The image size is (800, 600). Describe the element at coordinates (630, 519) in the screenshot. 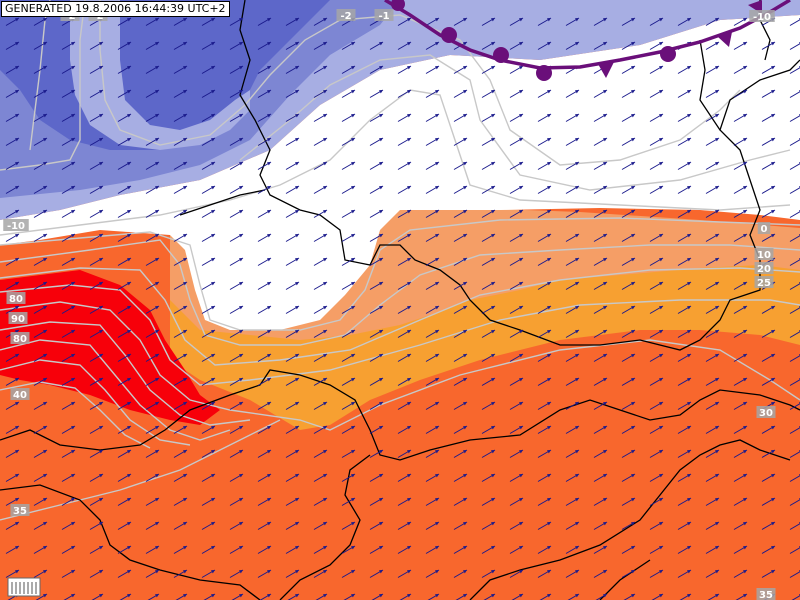

I see `border-line` at that location.